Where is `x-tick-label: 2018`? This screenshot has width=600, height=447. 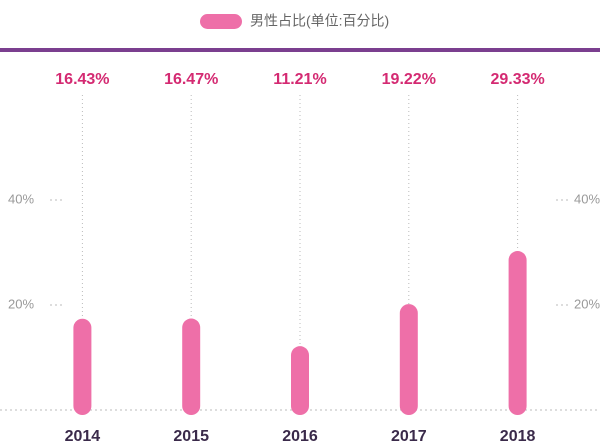 x-tick-label: 2018 is located at coordinates (518, 436).